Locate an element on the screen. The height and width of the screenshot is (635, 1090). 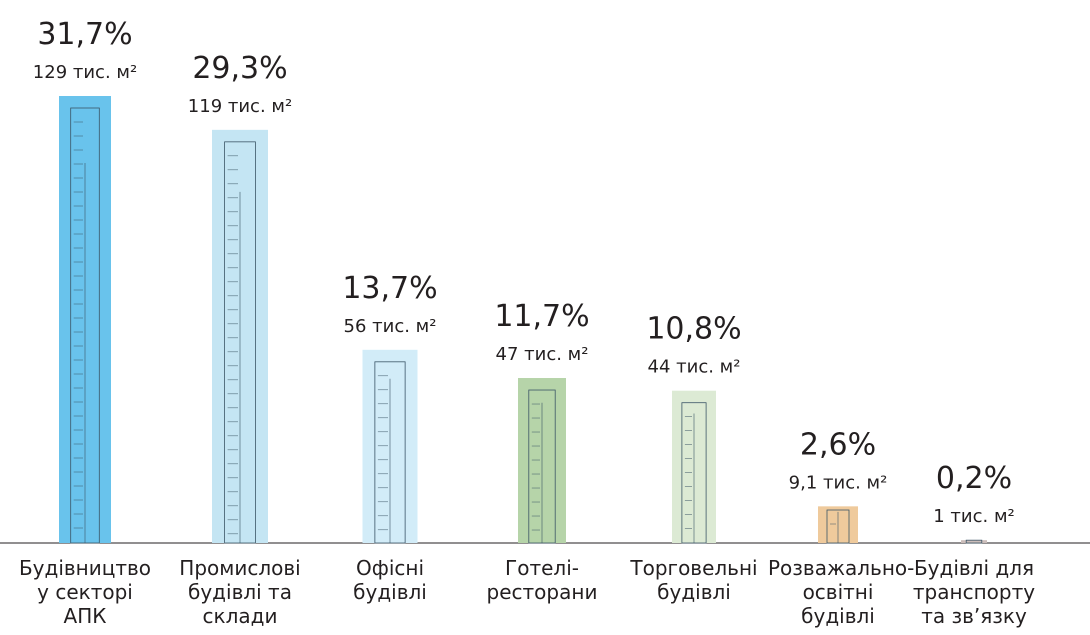
building-outline is located at coordinates (974, 541).